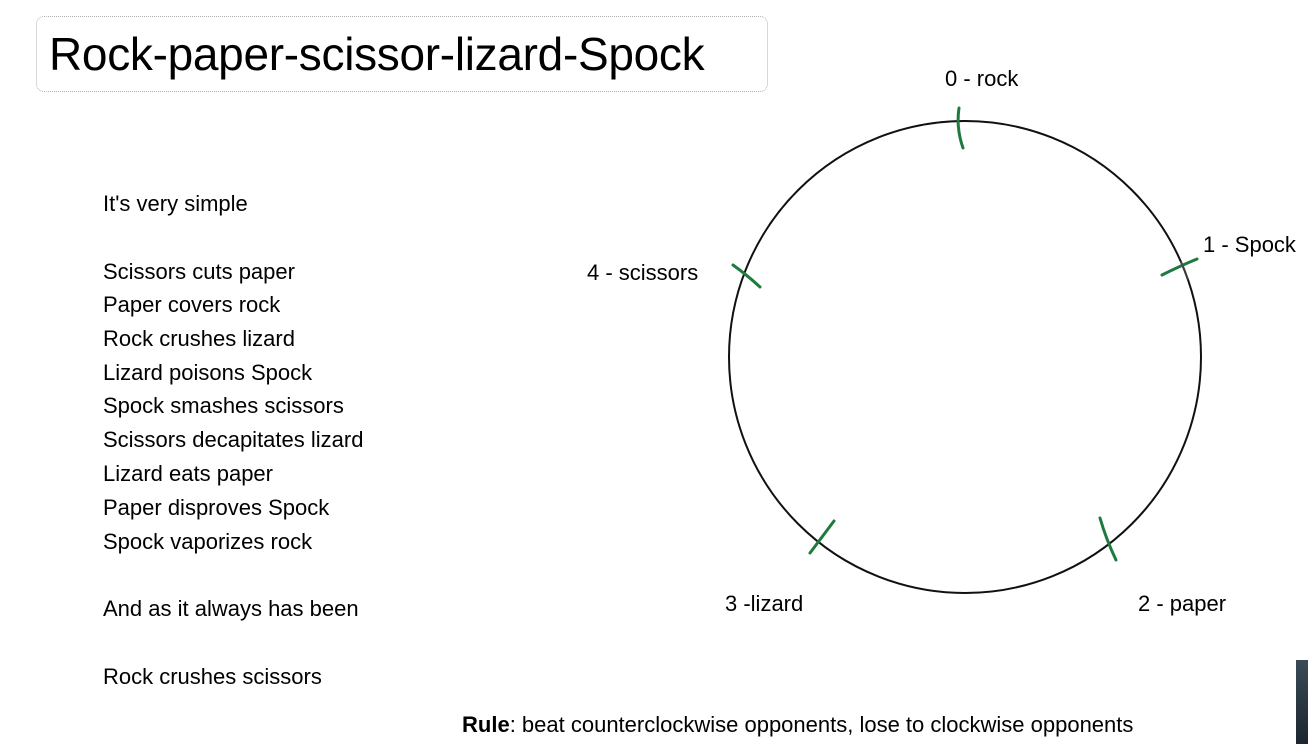  Describe the element at coordinates (1182, 603) in the screenshot. I see `node-label-paper: 2 - paper` at that location.